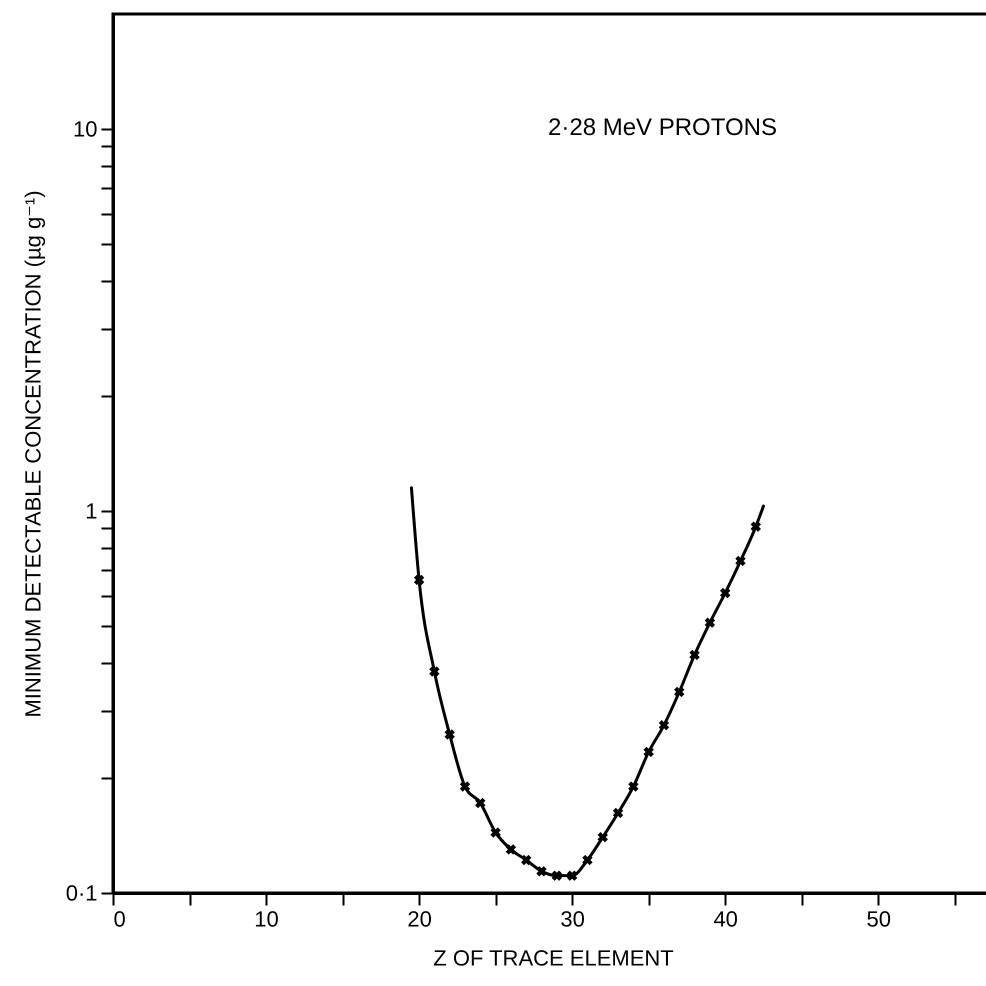 The width and height of the screenshot is (986, 986). What do you see at coordinates (266, 919) in the screenshot?
I see `x-tick-label: 10` at bounding box center [266, 919].